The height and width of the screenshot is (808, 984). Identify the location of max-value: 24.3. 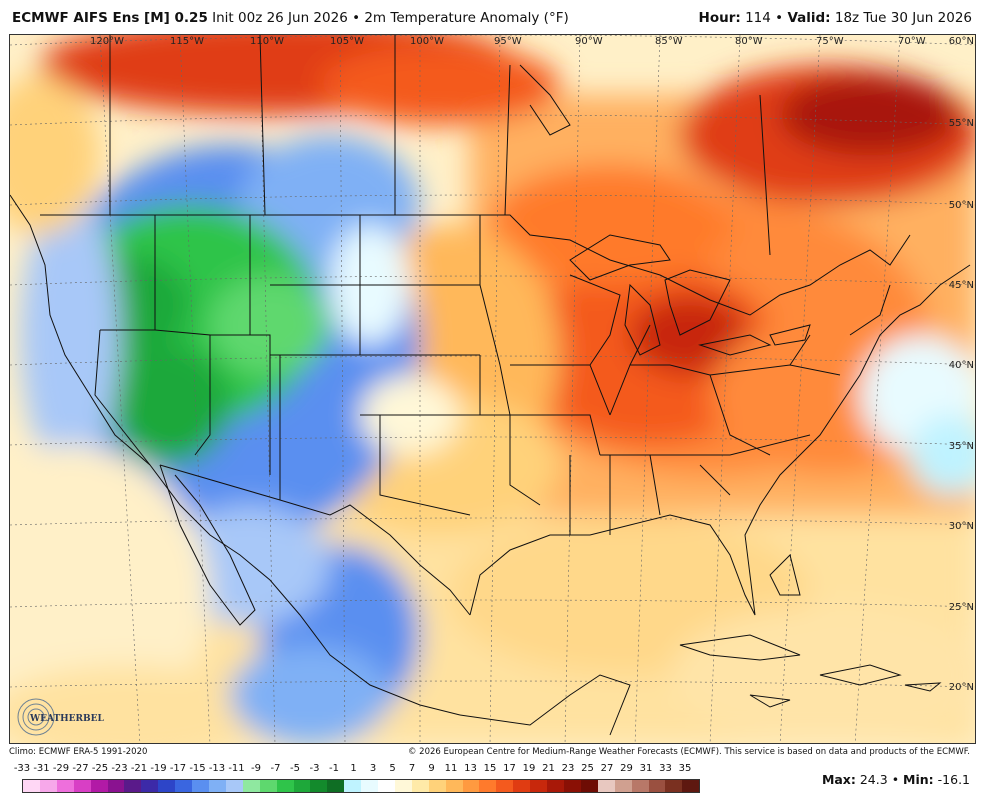
(873, 779).